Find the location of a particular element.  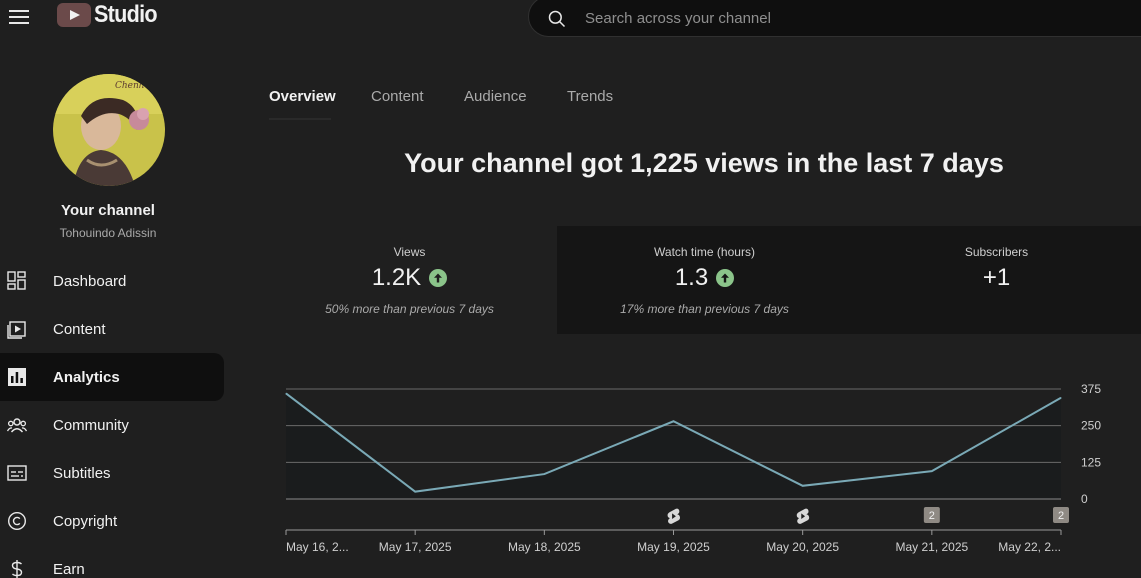

stat-card-views: Views 1.2K 50% more than previous 7 days is located at coordinates (409, 280).